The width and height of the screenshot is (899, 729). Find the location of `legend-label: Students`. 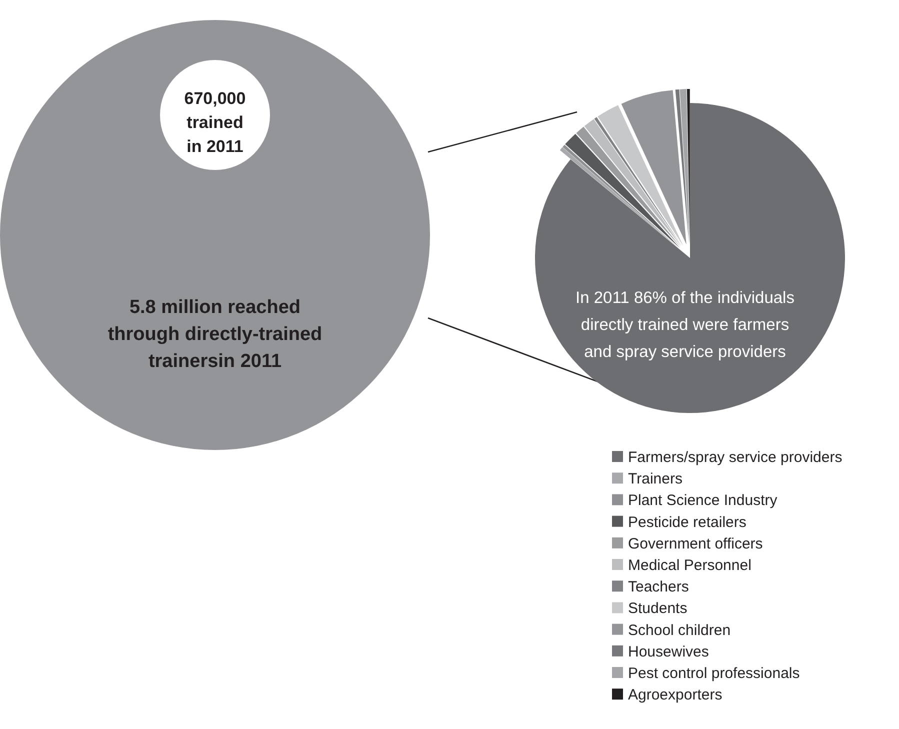

legend-label: Students is located at coordinates (658, 609).